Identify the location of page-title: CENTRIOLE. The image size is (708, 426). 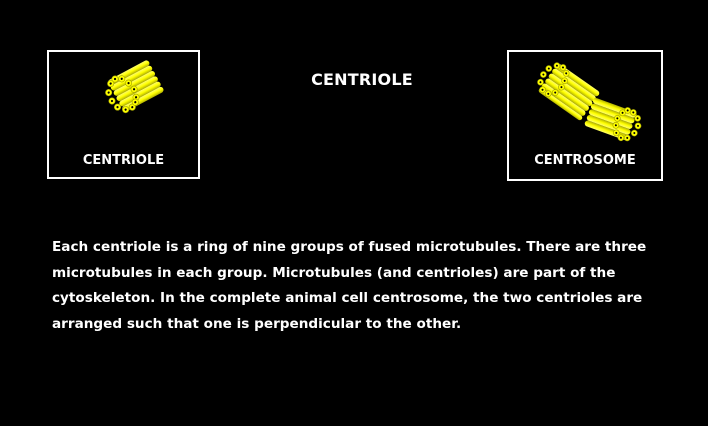
(362, 79).